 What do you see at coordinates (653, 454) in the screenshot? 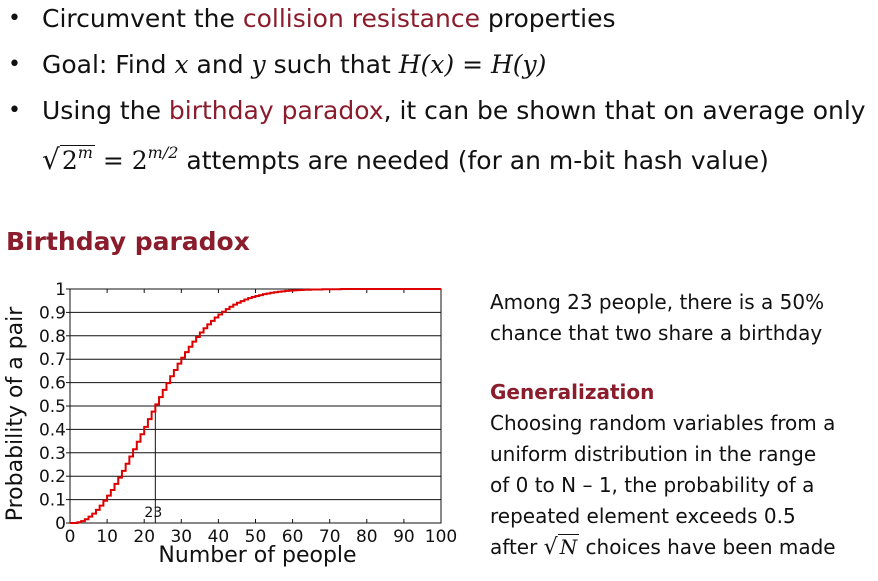
I see `gen-line-2: uniform distribution in the range` at bounding box center [653, 454].